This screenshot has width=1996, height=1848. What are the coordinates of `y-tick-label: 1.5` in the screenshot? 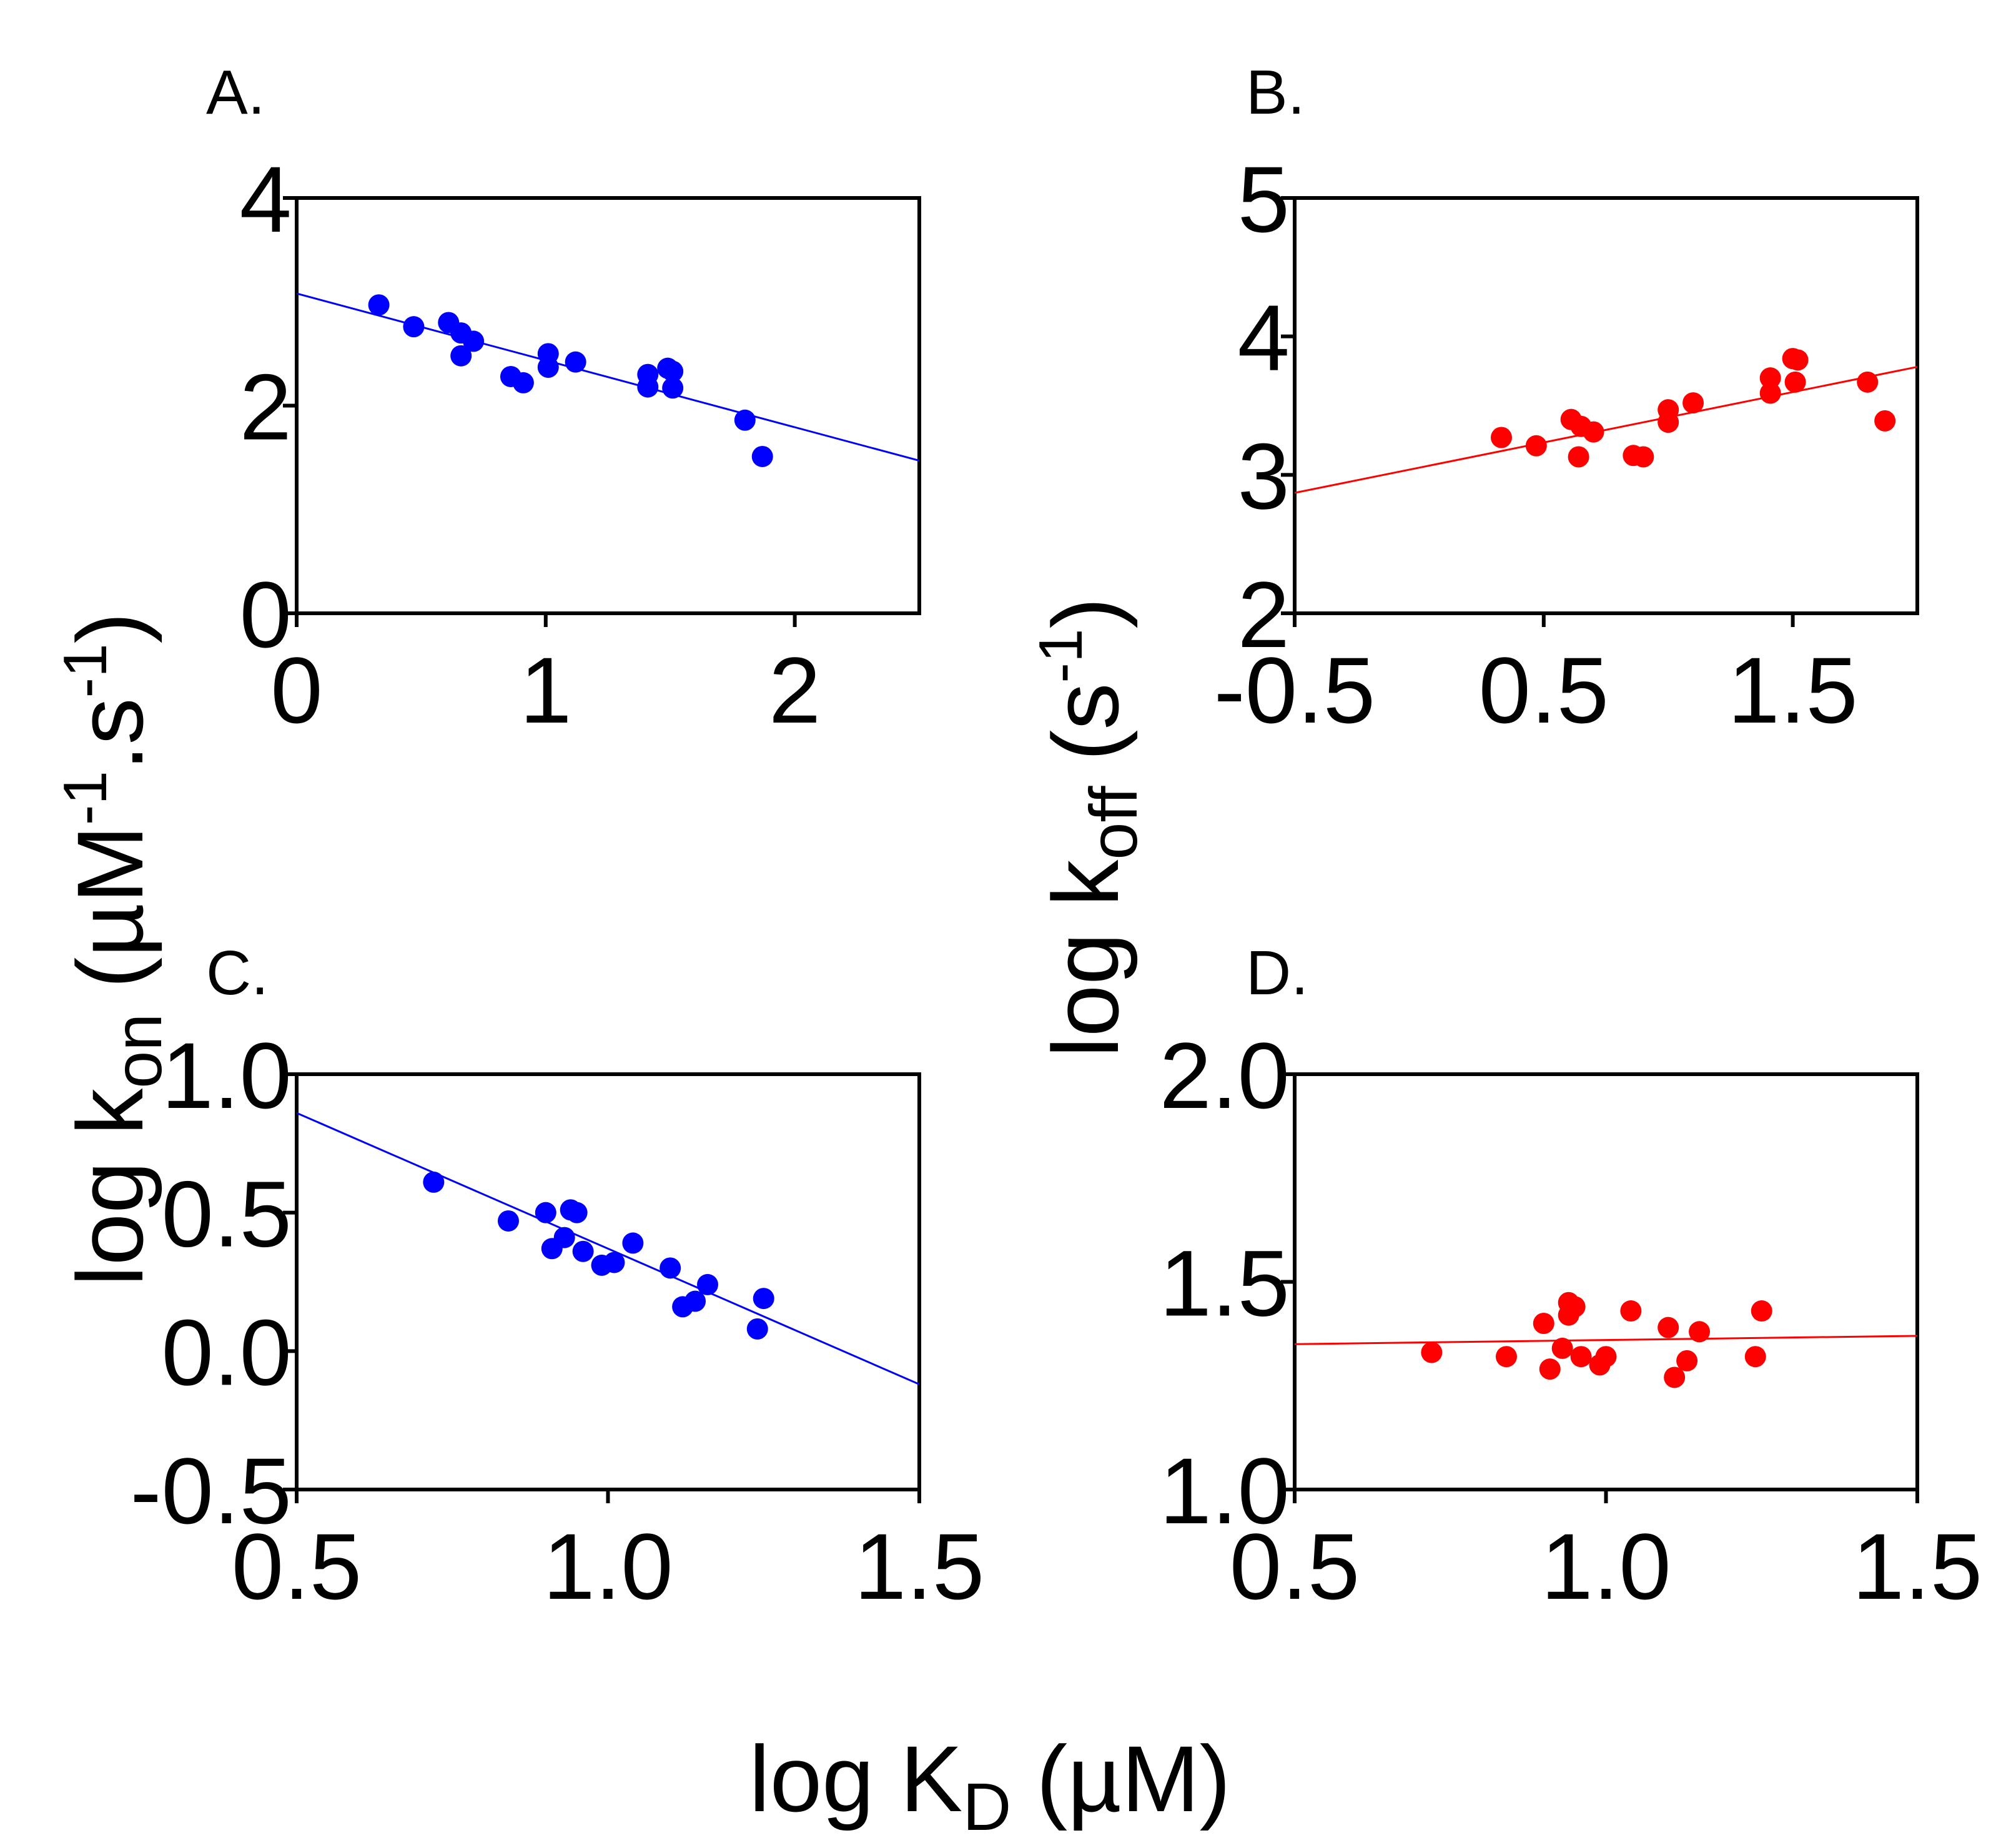 It's located at (1224, 1283).